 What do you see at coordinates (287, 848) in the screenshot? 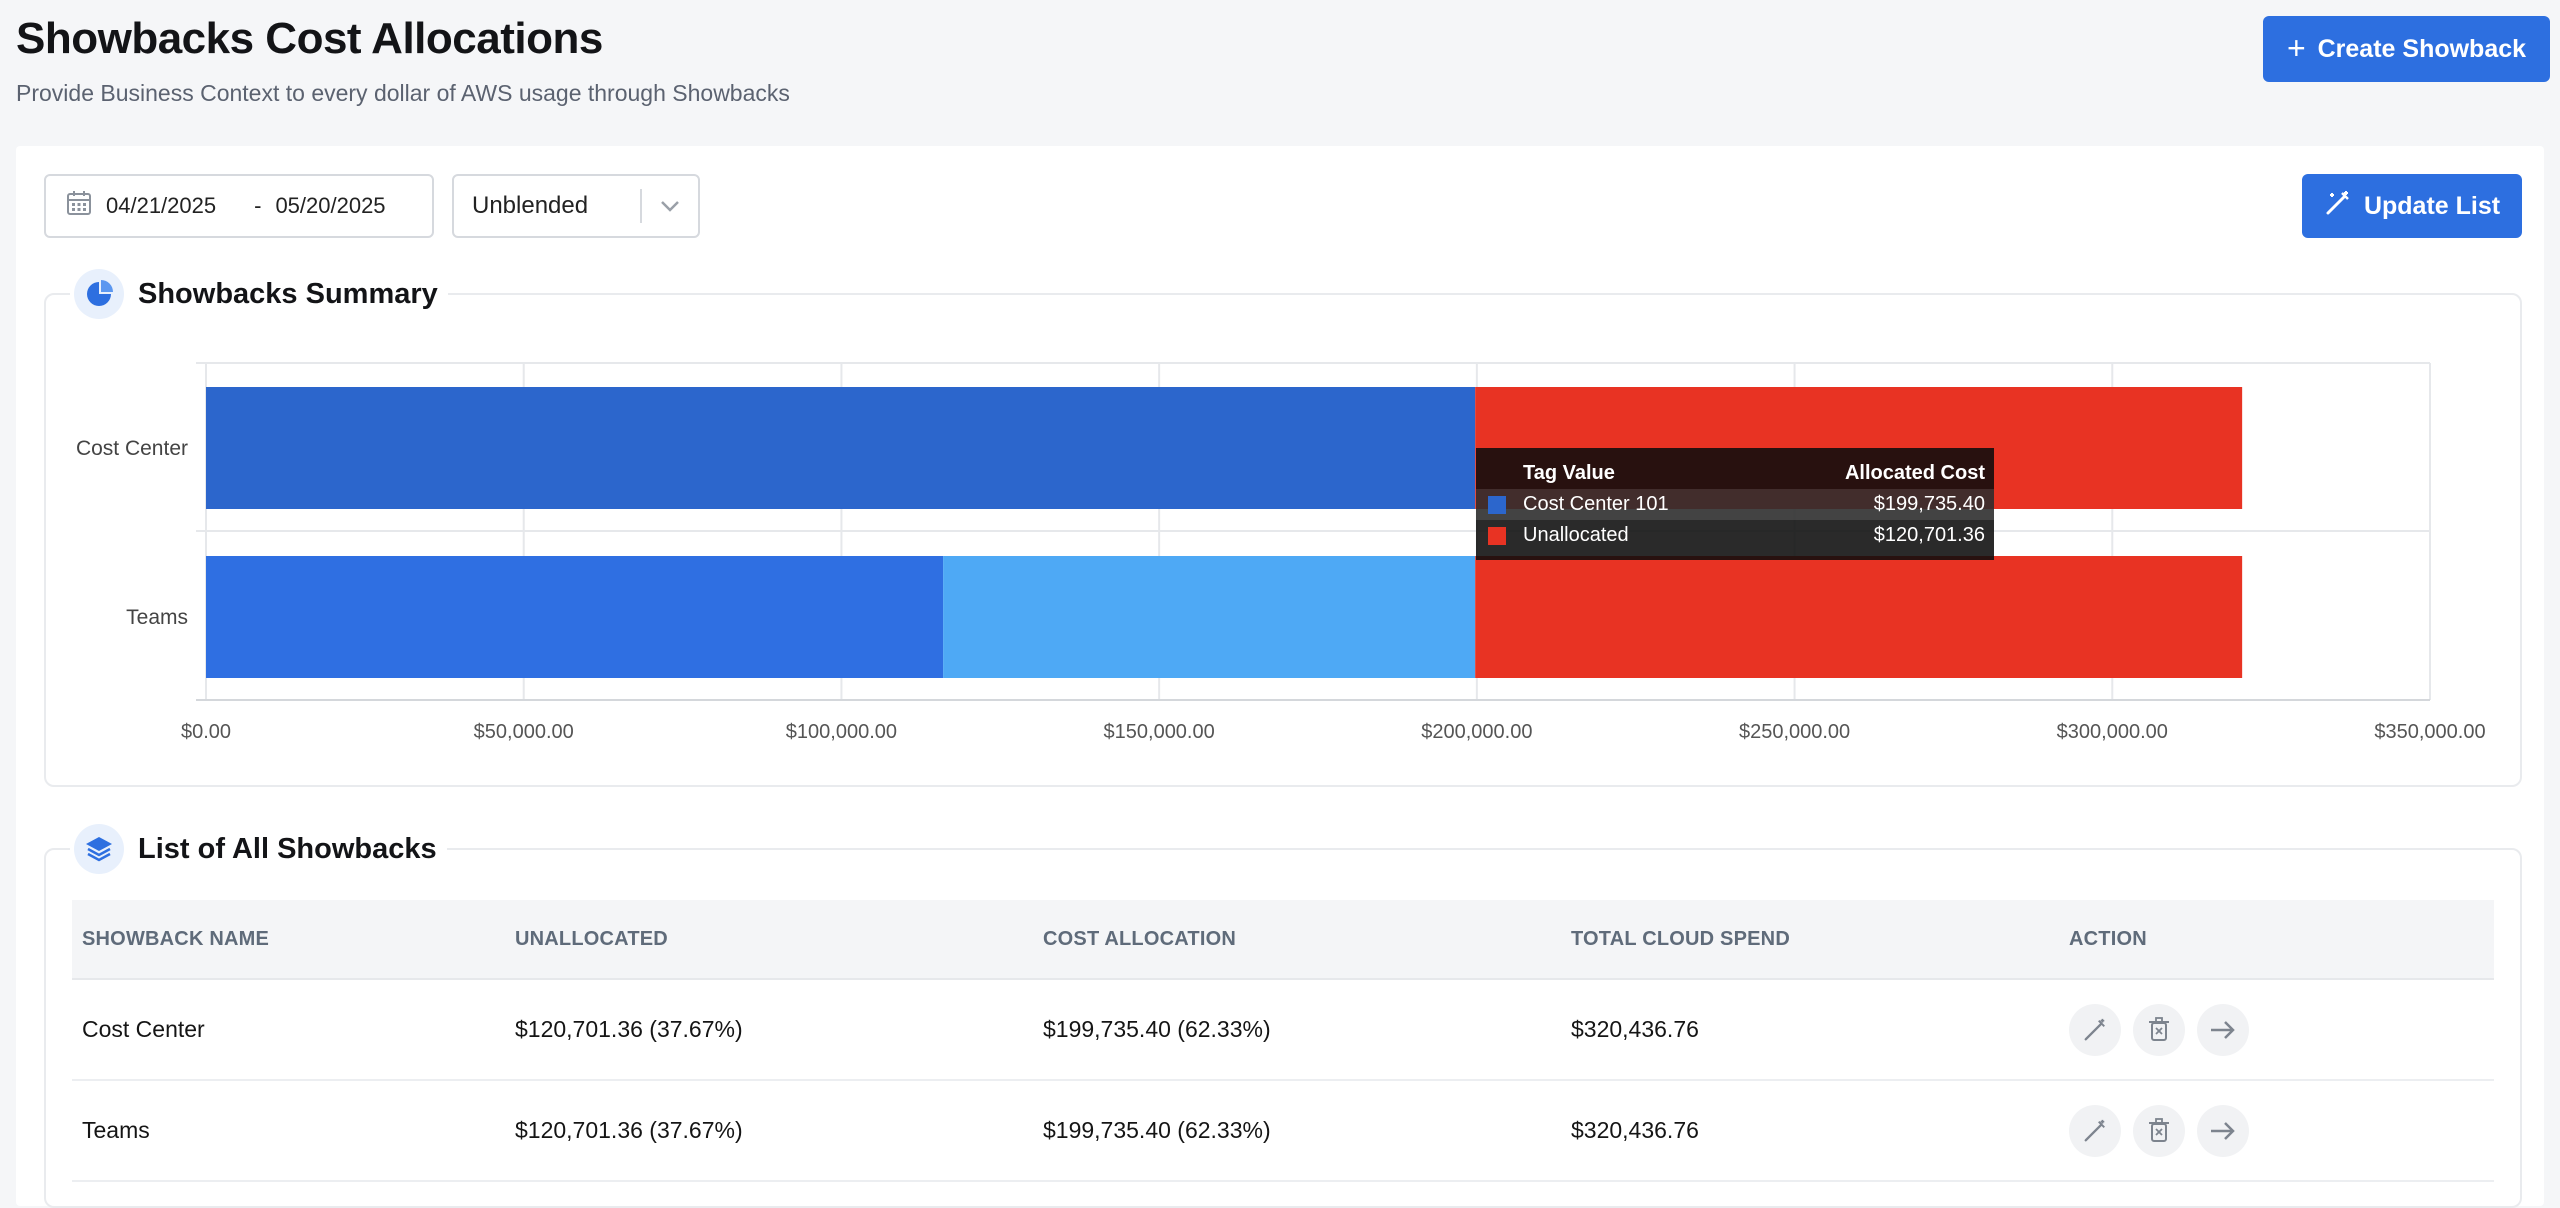
I see `list-title: List of All Showbacks` at bounding box center [287, 848].